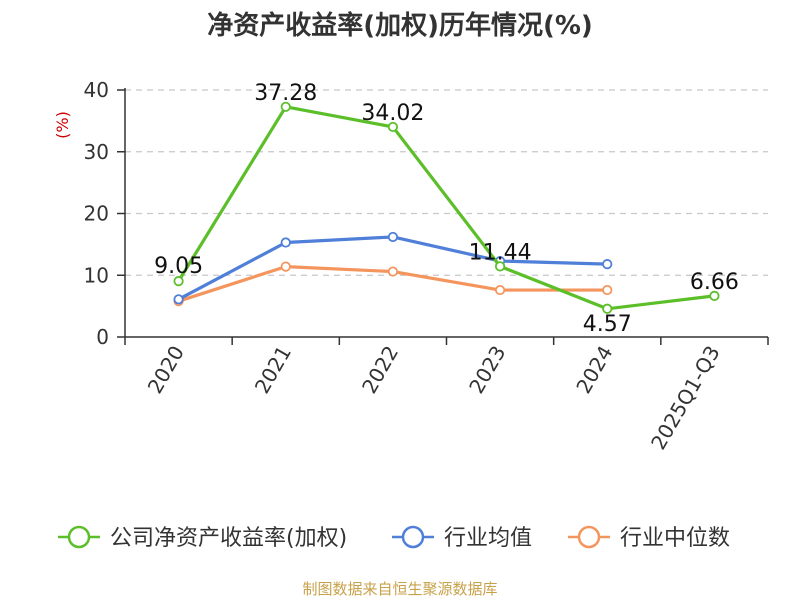  Describe the element at coordinates (714, 282) in the screenshot. I see `data-label: 6.66` at that location.